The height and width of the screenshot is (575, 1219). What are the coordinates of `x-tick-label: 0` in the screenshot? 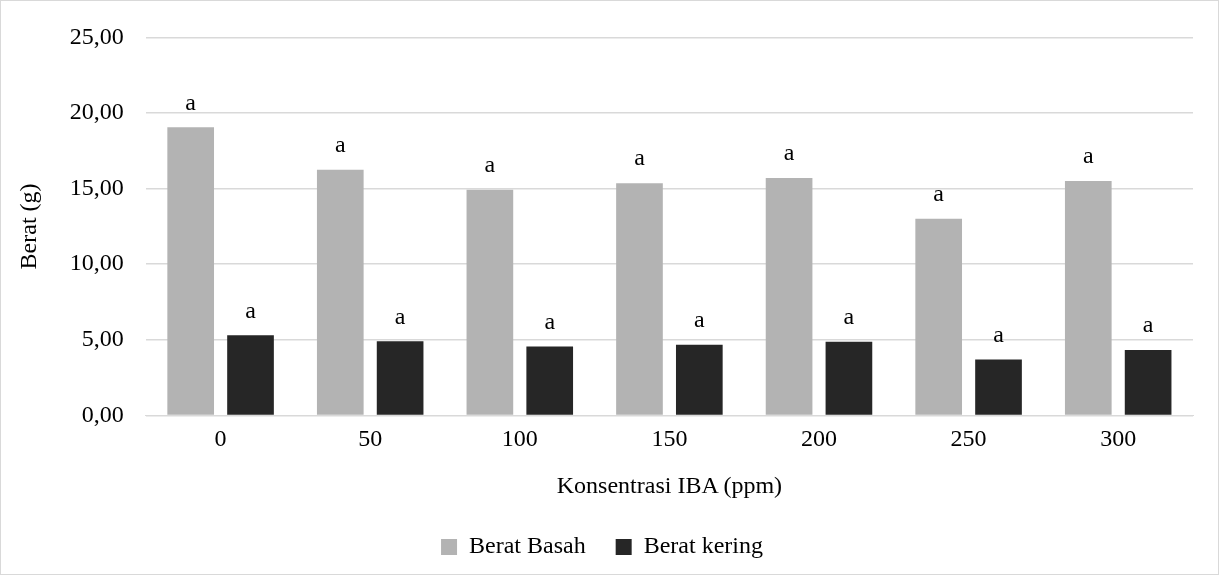 It's located at (220, 438).